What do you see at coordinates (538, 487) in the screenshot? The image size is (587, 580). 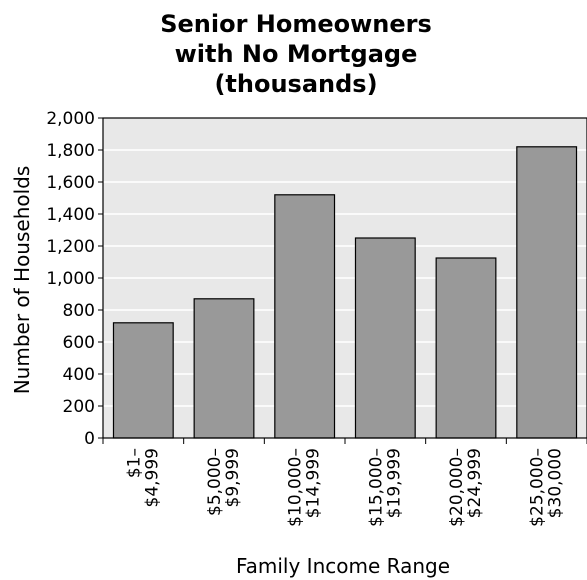 I see `x-category-label: $25,000–` at bounding box center [538, 487].